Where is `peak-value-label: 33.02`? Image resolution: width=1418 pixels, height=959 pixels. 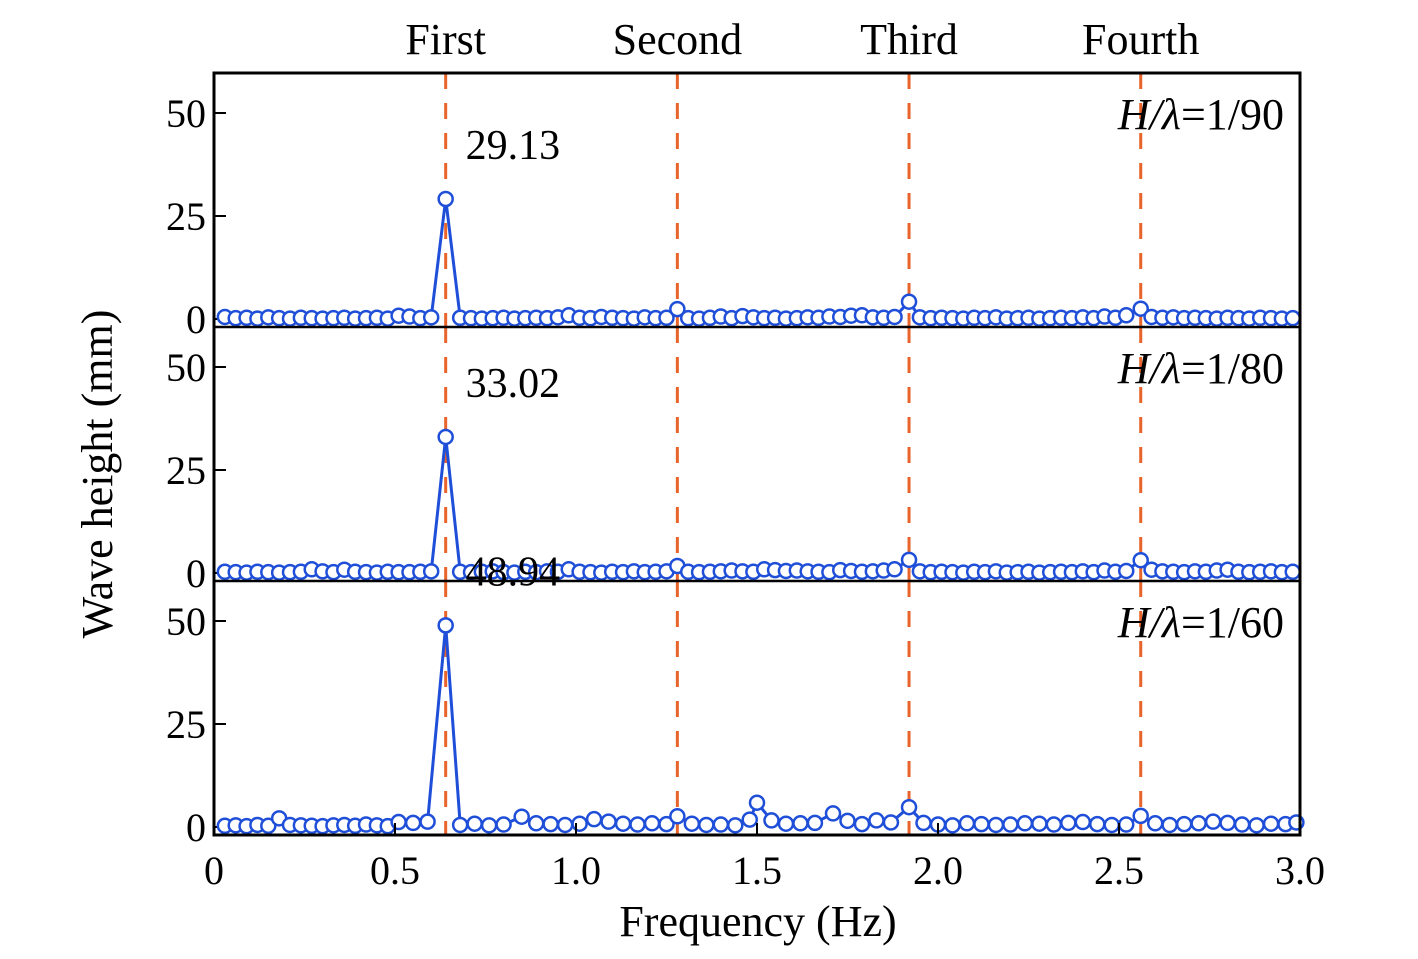 peak-value-label: 33.02 is located at coordinates (513, 384).